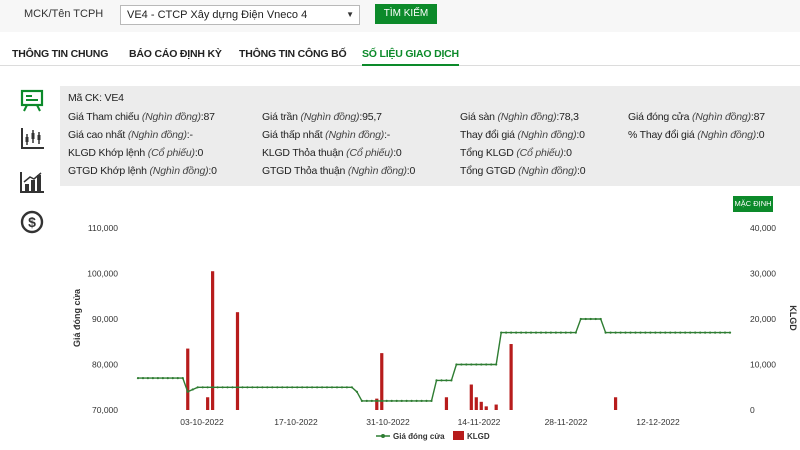 Image resolution: width=800 pixels, height=450 pixels. I want to click on y-axis-label: Giá đóng cửa, so click(77, 317).